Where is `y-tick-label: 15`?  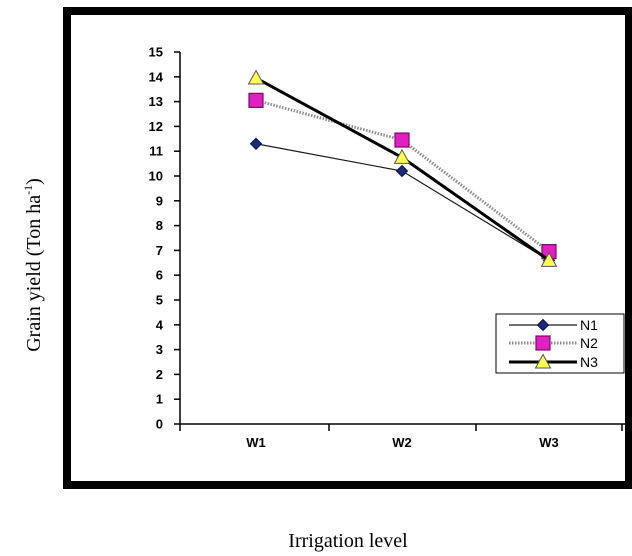 y-tick-label: 15 is located at coordinates (156, 52).